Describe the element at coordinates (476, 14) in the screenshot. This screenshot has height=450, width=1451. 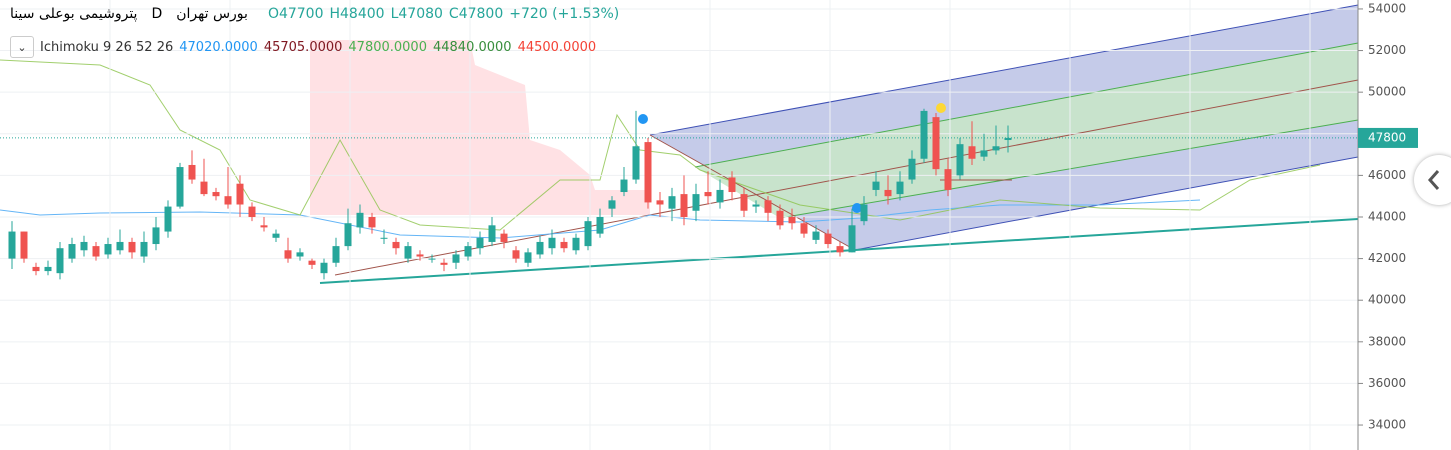
I see `ohlc-close: C47800` at that location.